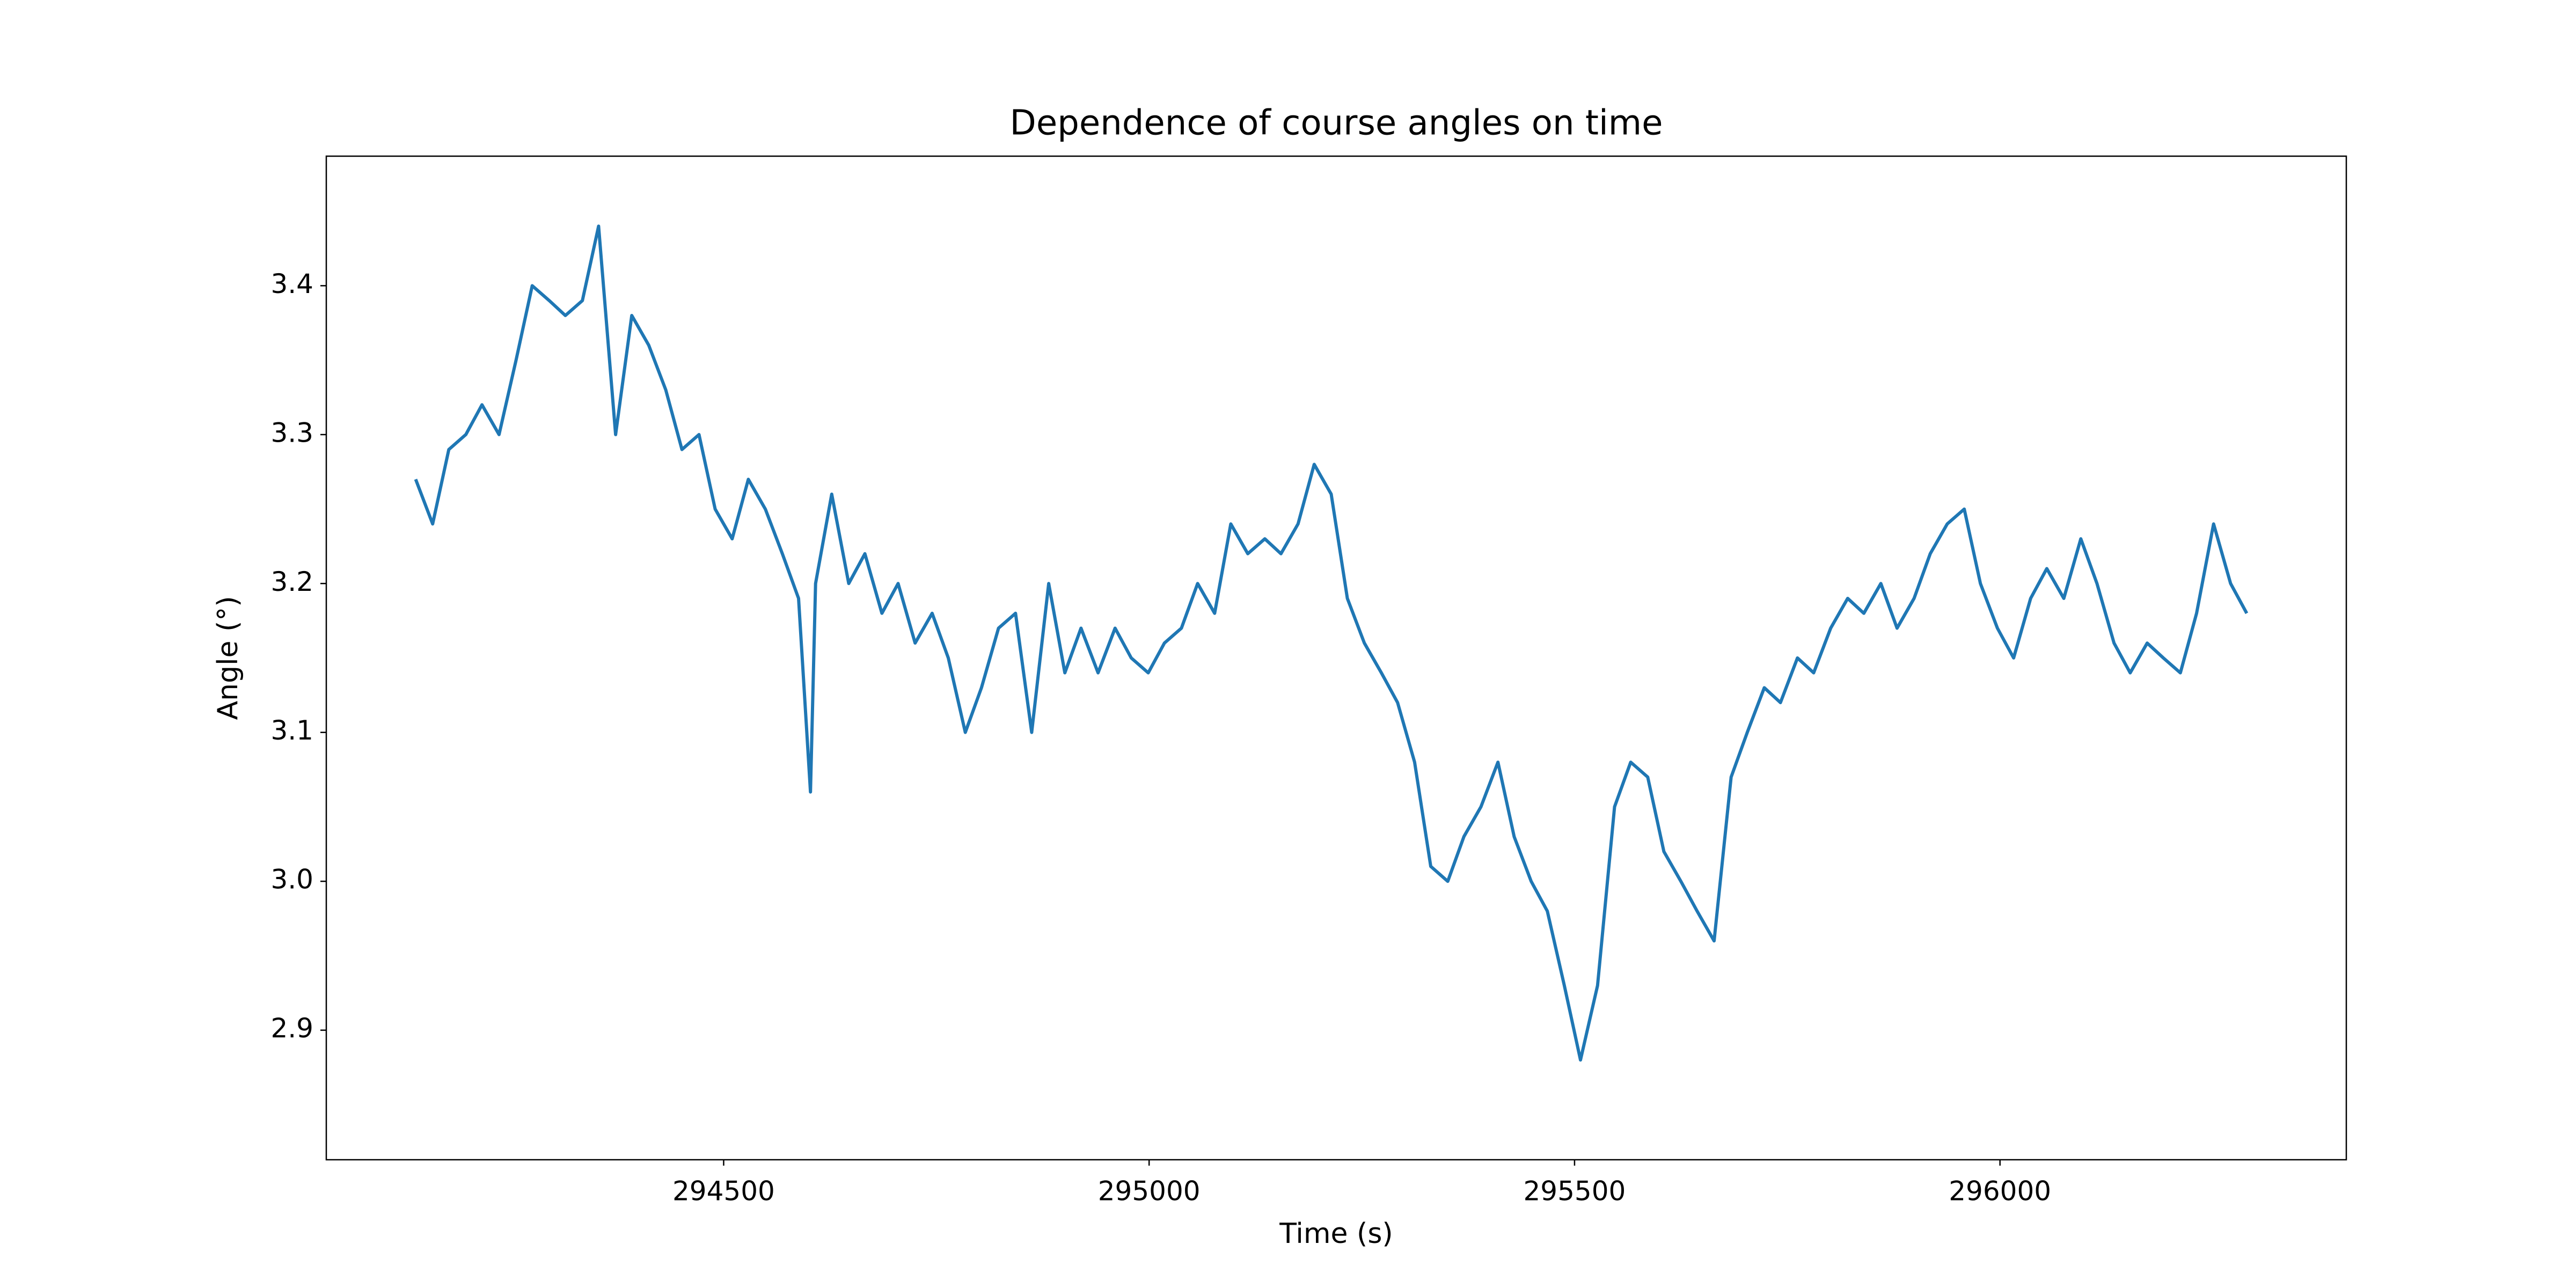  What do you see at coordinates (291, 730) in the screenshot?
I see `y-tick-label: 3.1` at bounding box center [291, 730].